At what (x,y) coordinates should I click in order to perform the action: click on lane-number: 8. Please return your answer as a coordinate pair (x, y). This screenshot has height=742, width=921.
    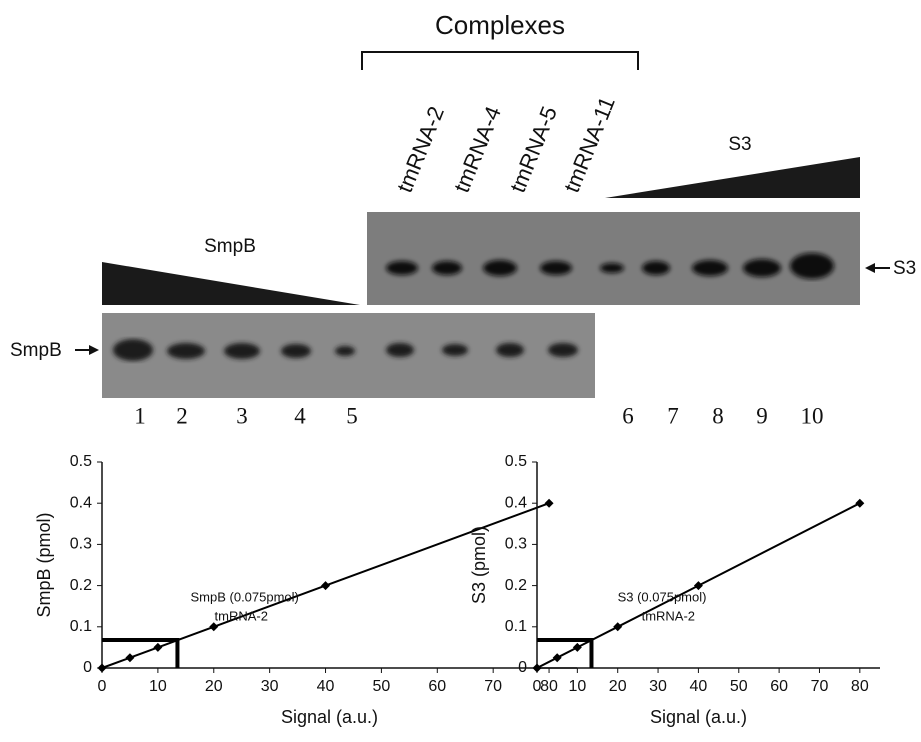
    Looking at the image, I should click on (718, 415).